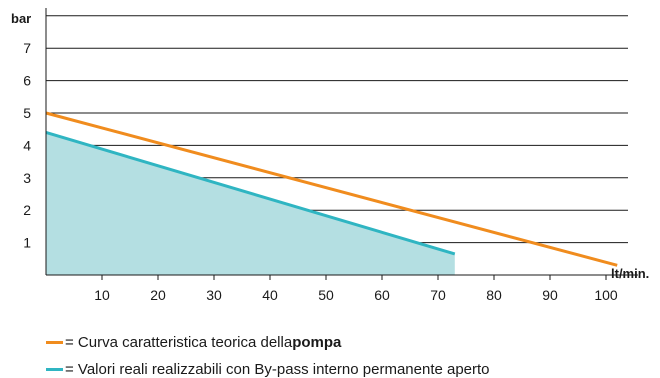 This screenshot has height=378, width=660. I want to click on y-tick-label: 2, so click(27, 210).